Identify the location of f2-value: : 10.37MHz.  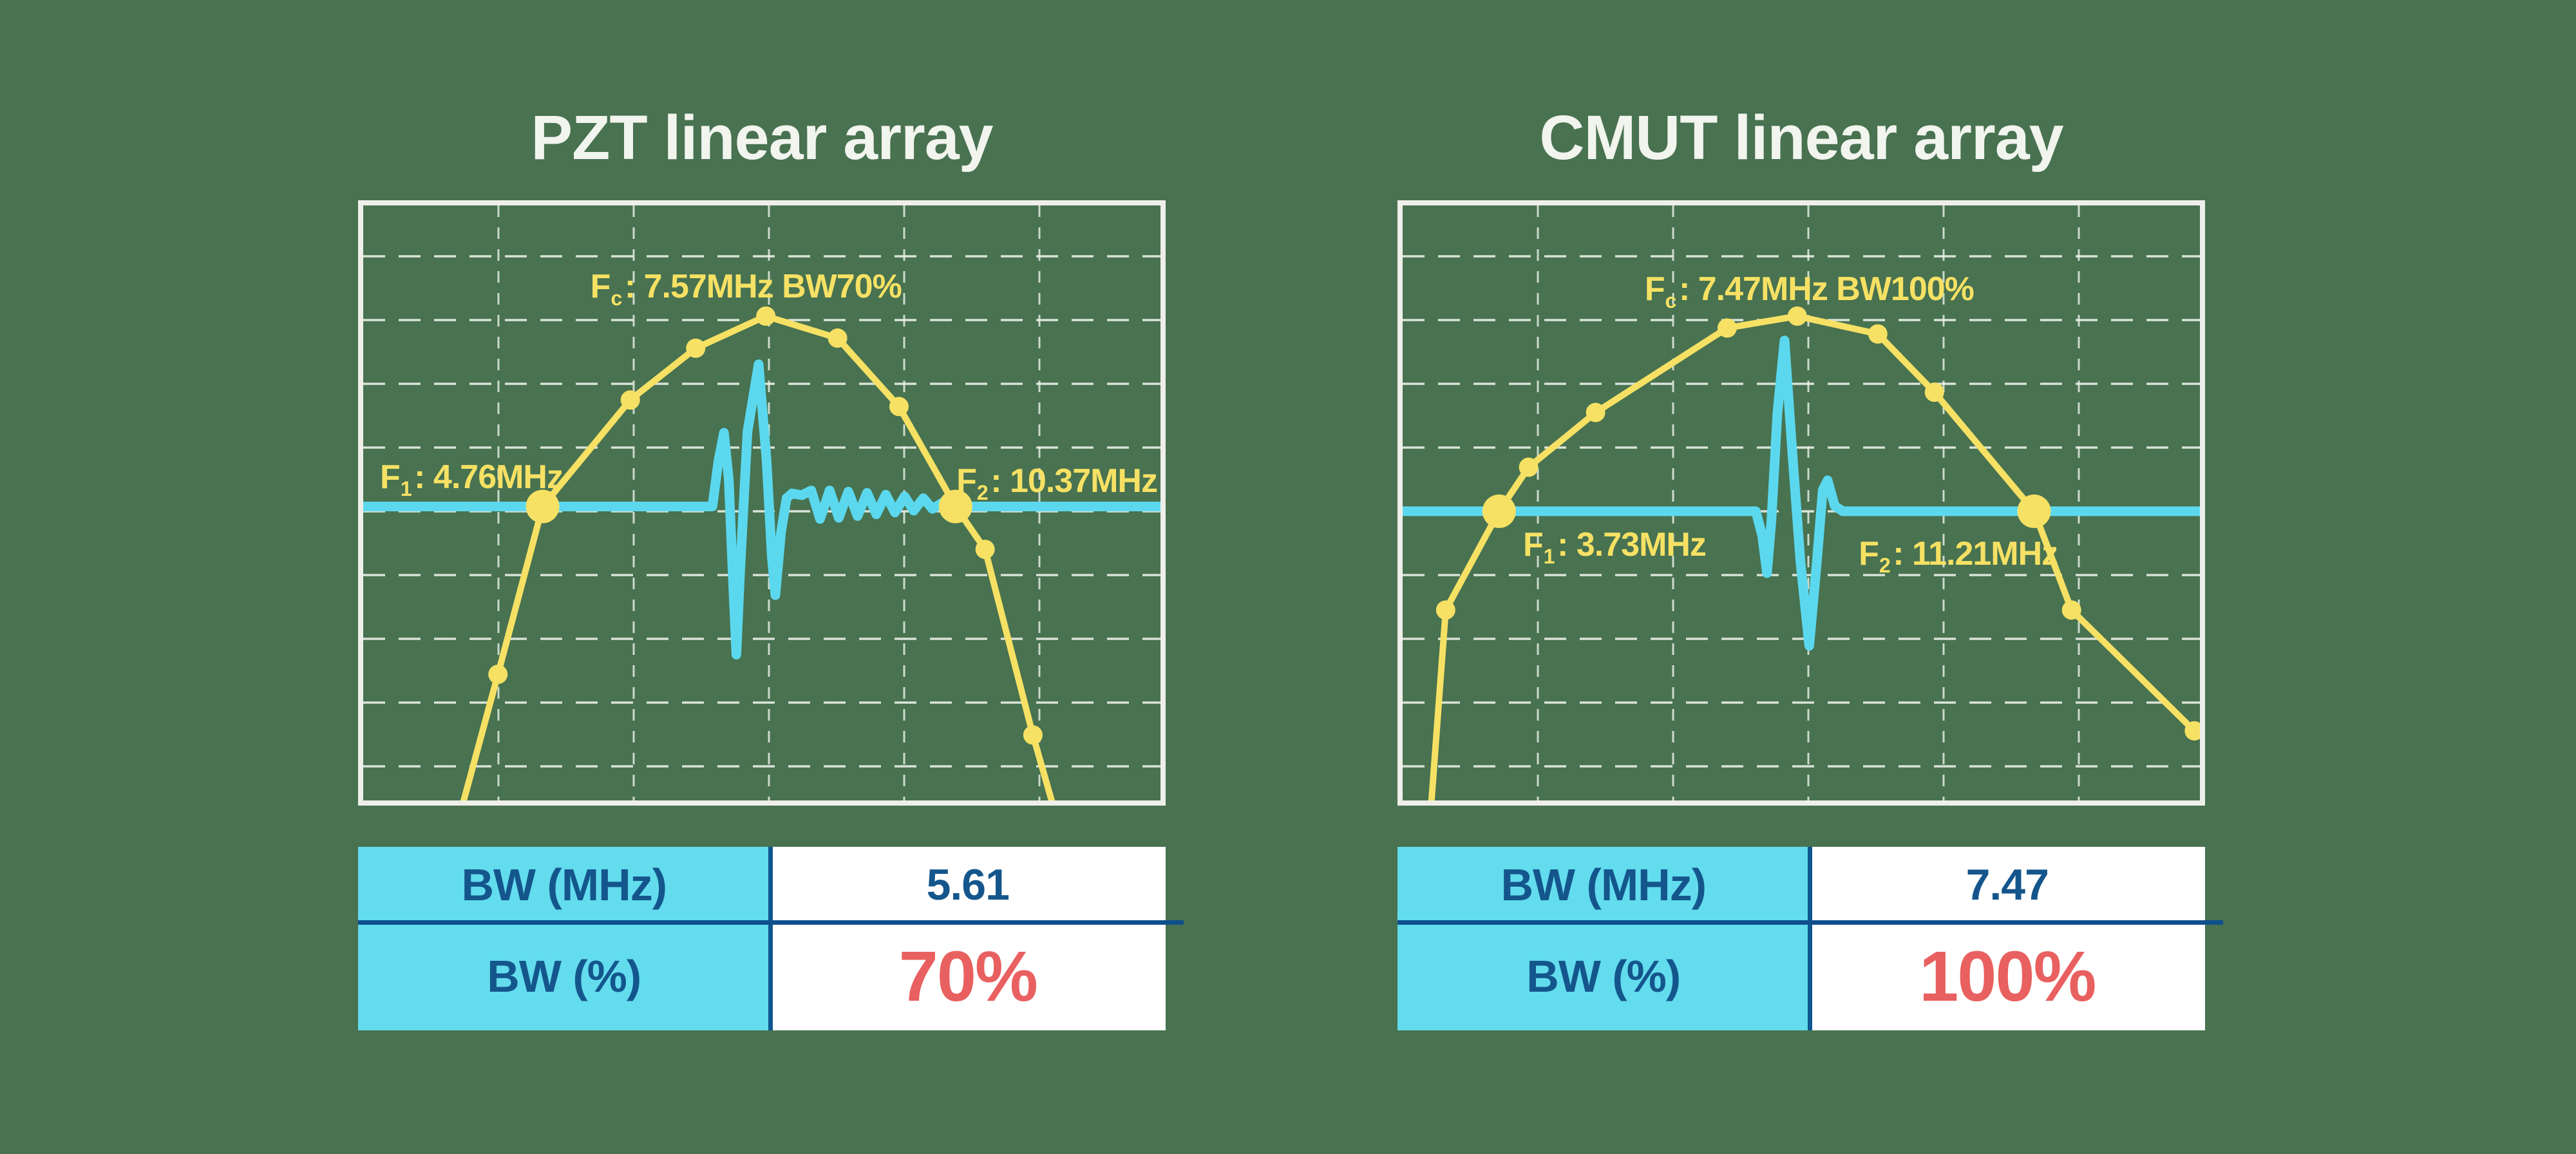
(1074, 481).